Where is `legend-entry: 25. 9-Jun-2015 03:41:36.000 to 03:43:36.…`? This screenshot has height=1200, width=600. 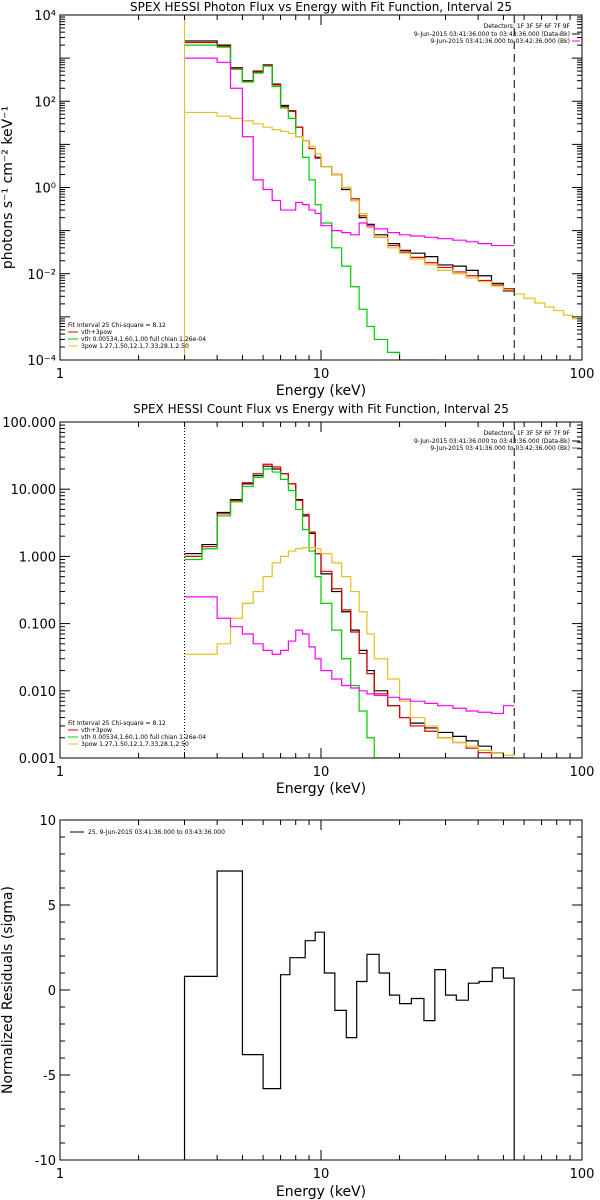
legend-entry: 25. 9-Jun-2015 03:41:36.000 to 03:43:36.… is located at coordinates (156, 832).